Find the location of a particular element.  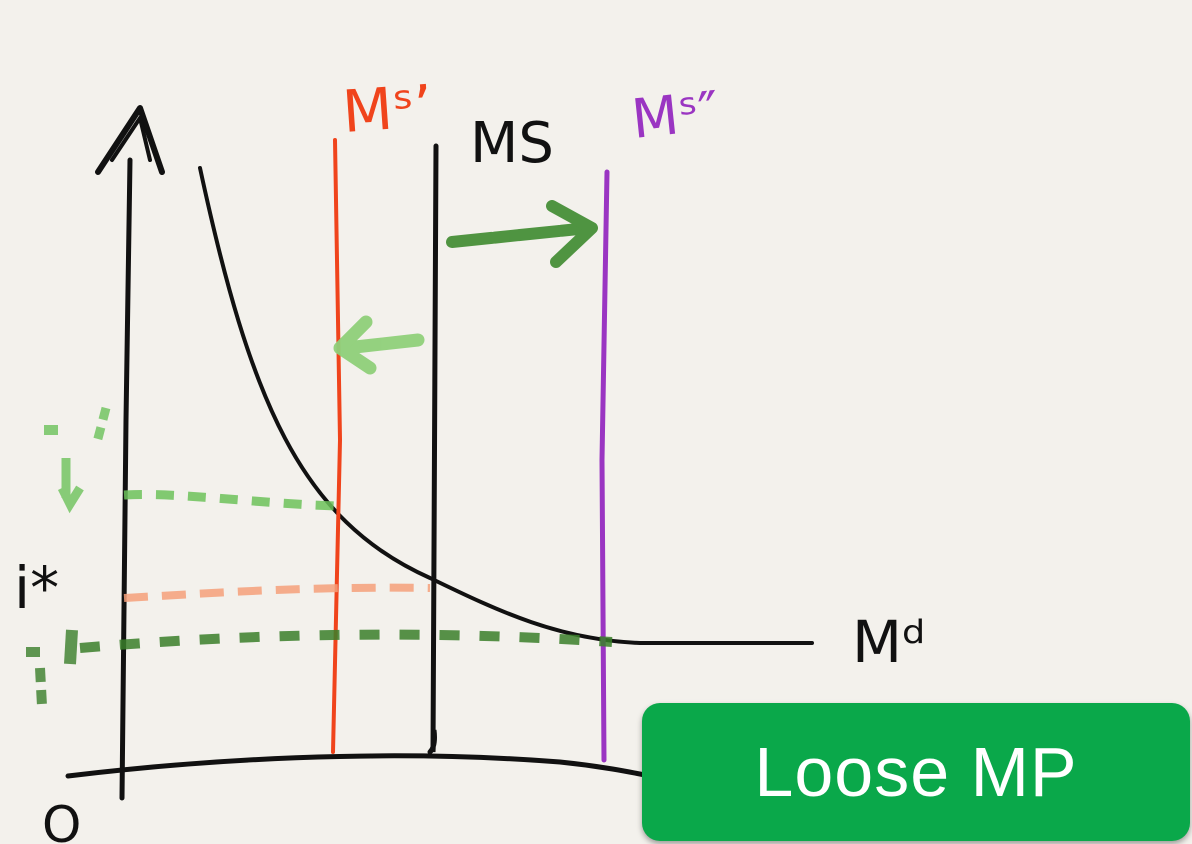

money-supply-expanded-line is located at coordinates (604, 466).